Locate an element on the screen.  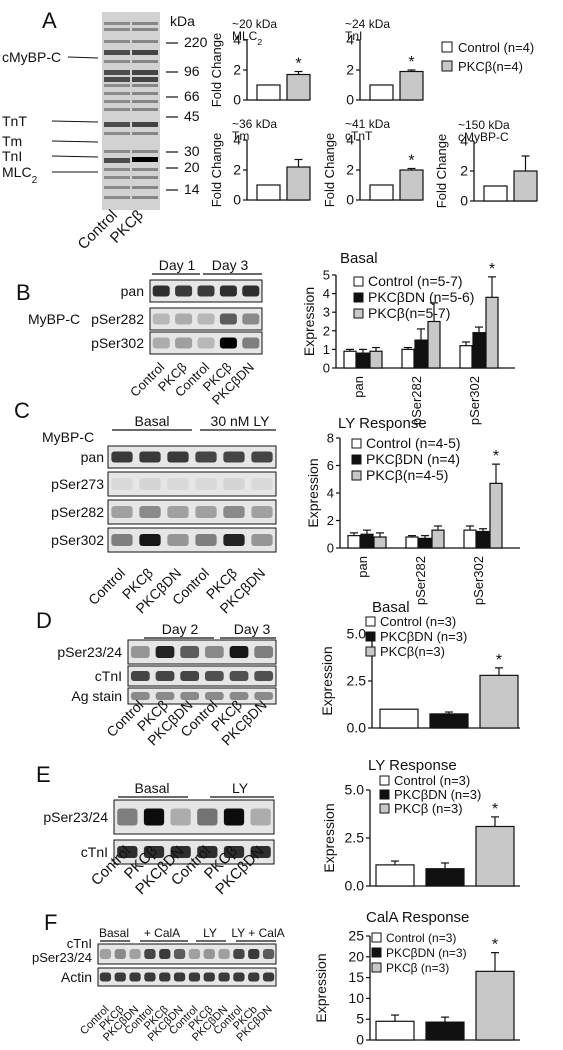
y-tick-label: 4 is located at coordinates (350, 140).